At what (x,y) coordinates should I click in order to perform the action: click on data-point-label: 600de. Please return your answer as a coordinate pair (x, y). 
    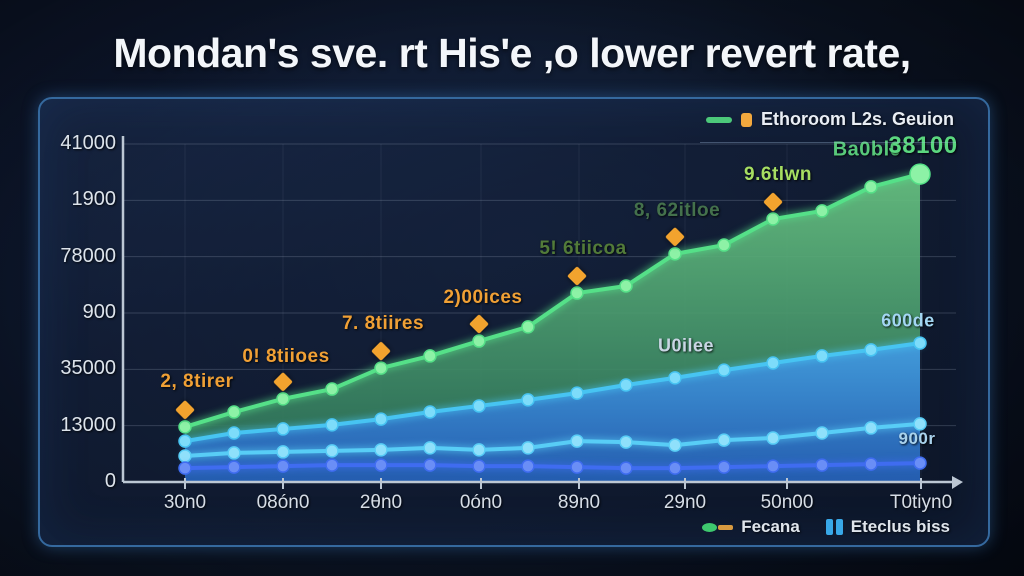
    Looking at the image, I should click on (908, 320).